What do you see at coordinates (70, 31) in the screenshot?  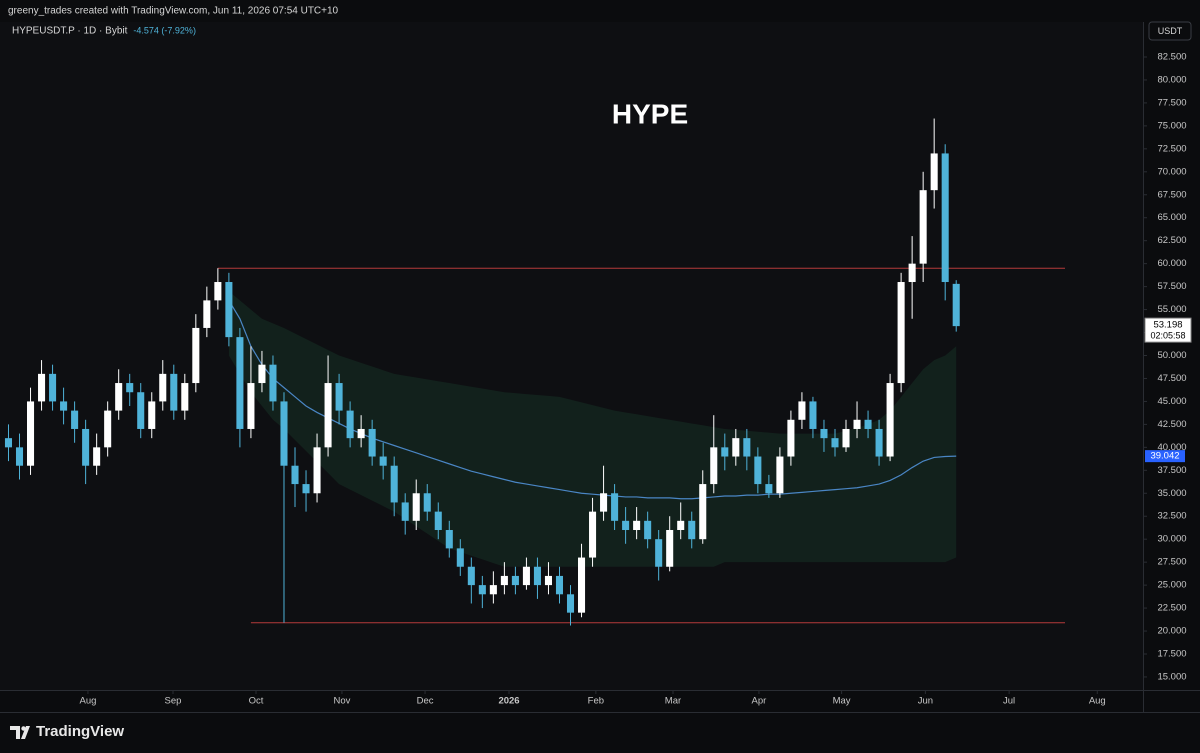 I see `symbol: HYPEUSDT.P · 1D · Bybit` at bounding box center [70, 31].